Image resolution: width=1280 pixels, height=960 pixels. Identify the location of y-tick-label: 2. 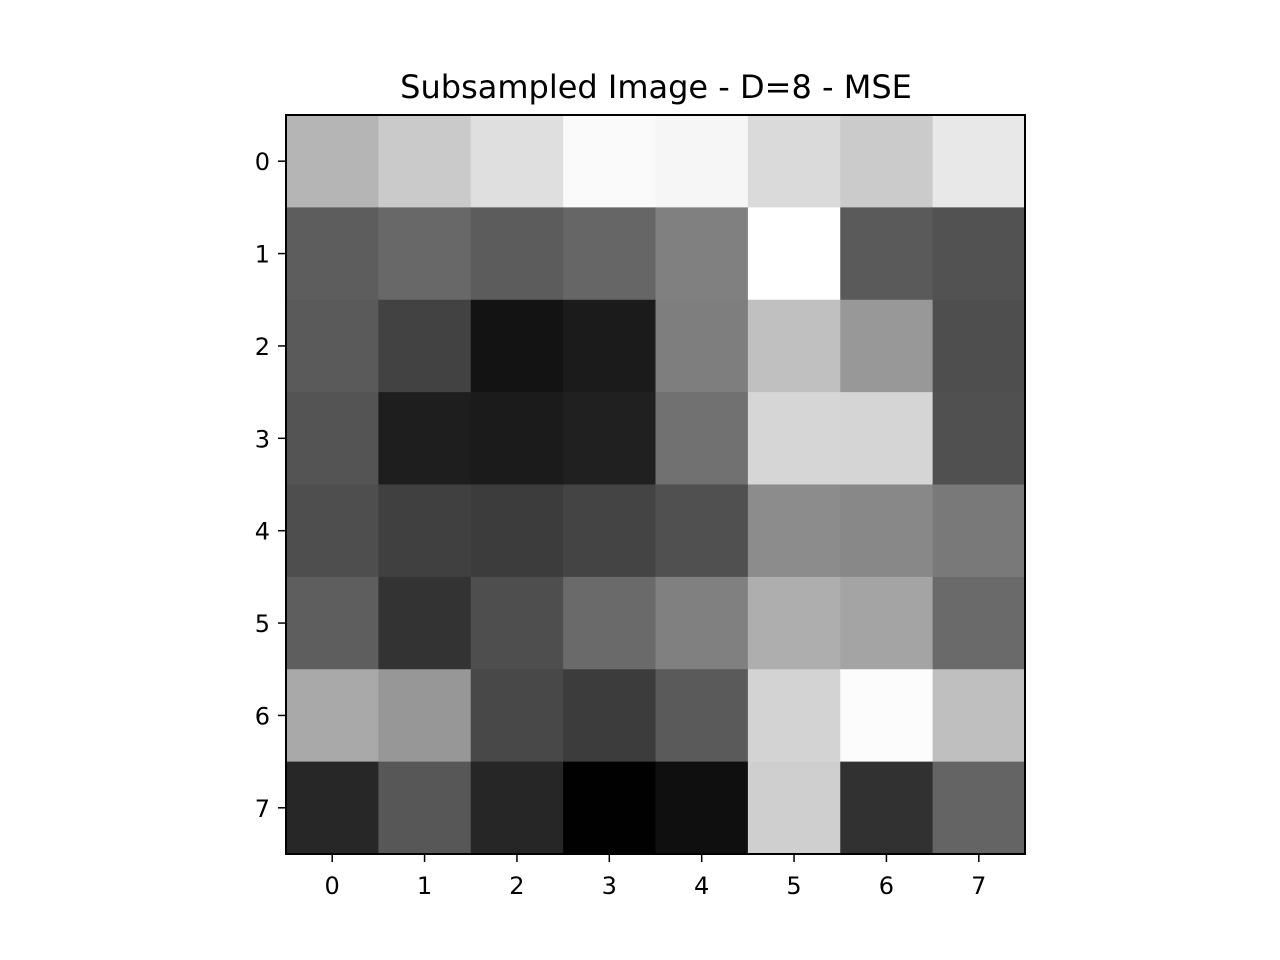
(262, 347).